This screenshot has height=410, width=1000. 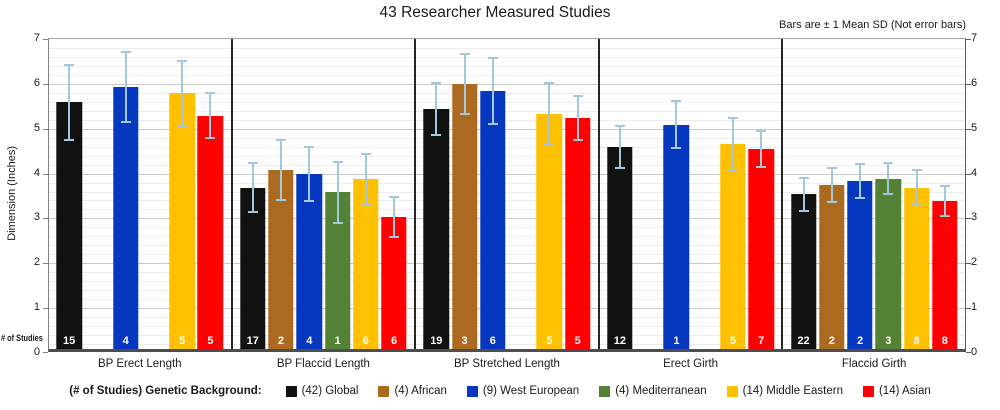 I want to click on legend-item: (4) Mediterranean, so click(x=653, y=391).